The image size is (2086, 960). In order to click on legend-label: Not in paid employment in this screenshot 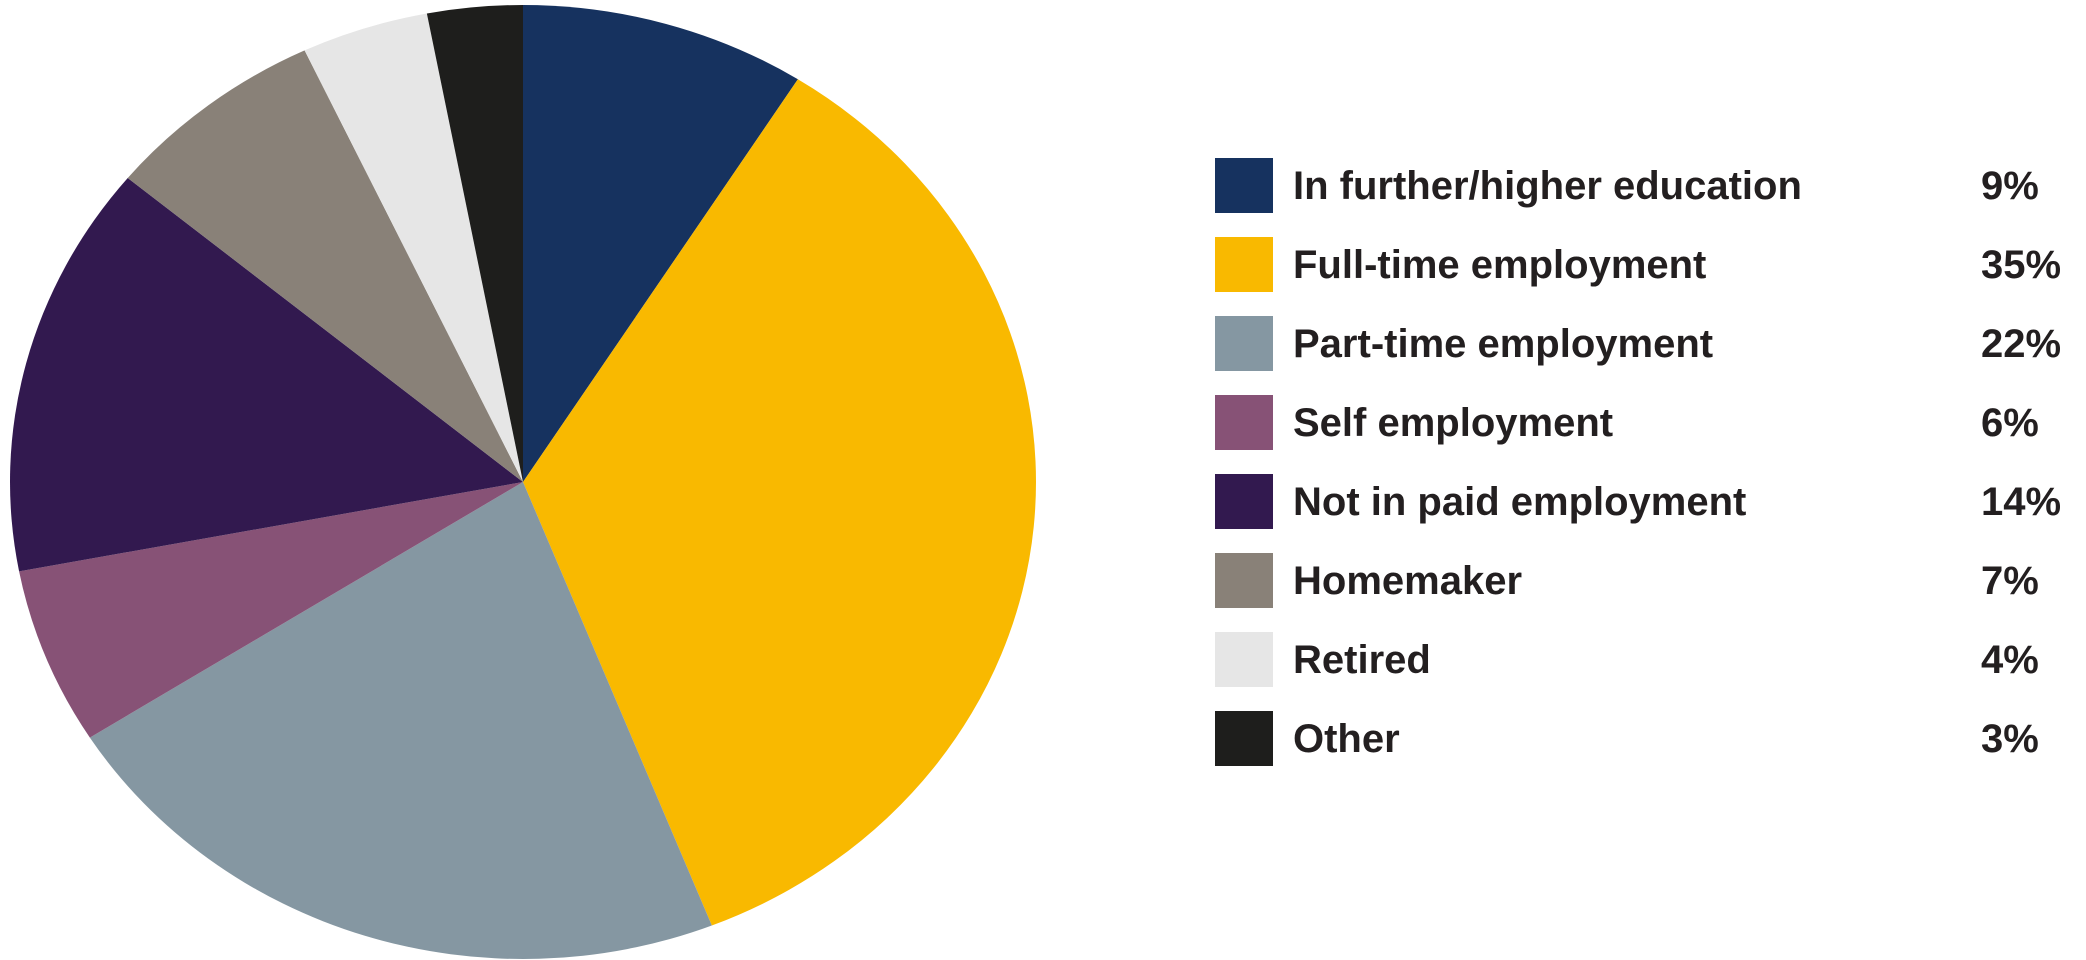, I will do `click(1520, 502)`.